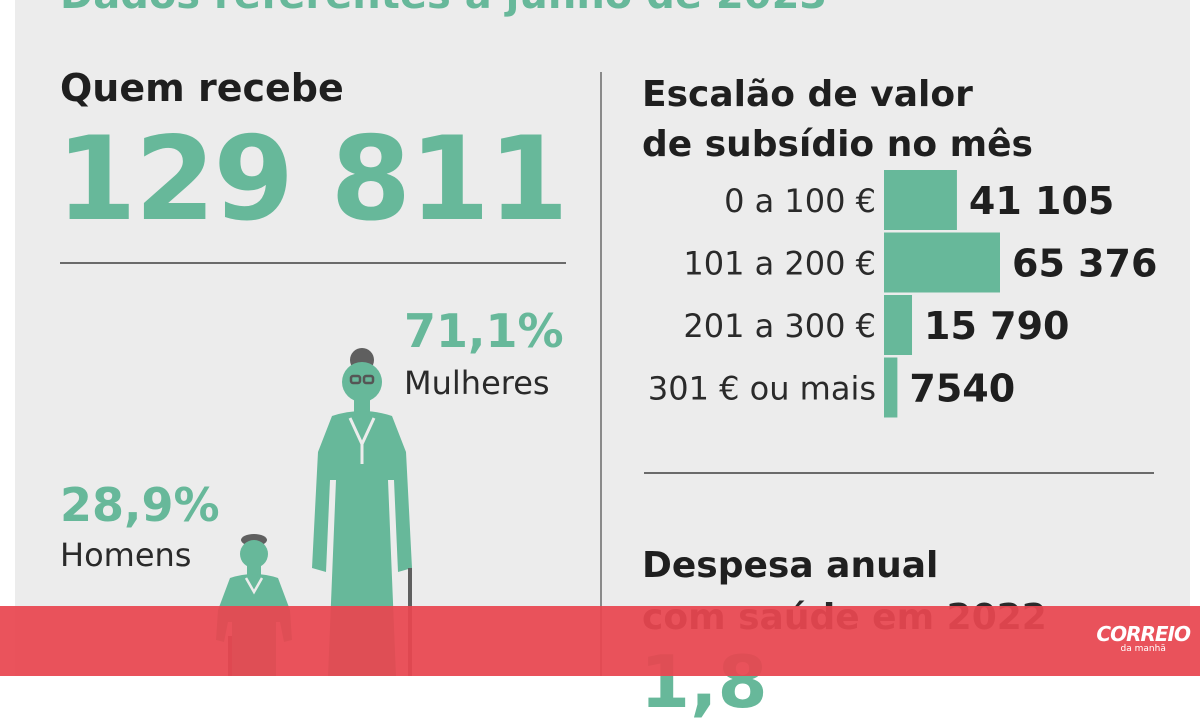 This screenshot has height=724, width=1200. What do you see at coordinates (313, 263) in the screenshot?
I see `left-divider` at bounding box center [313, 263].